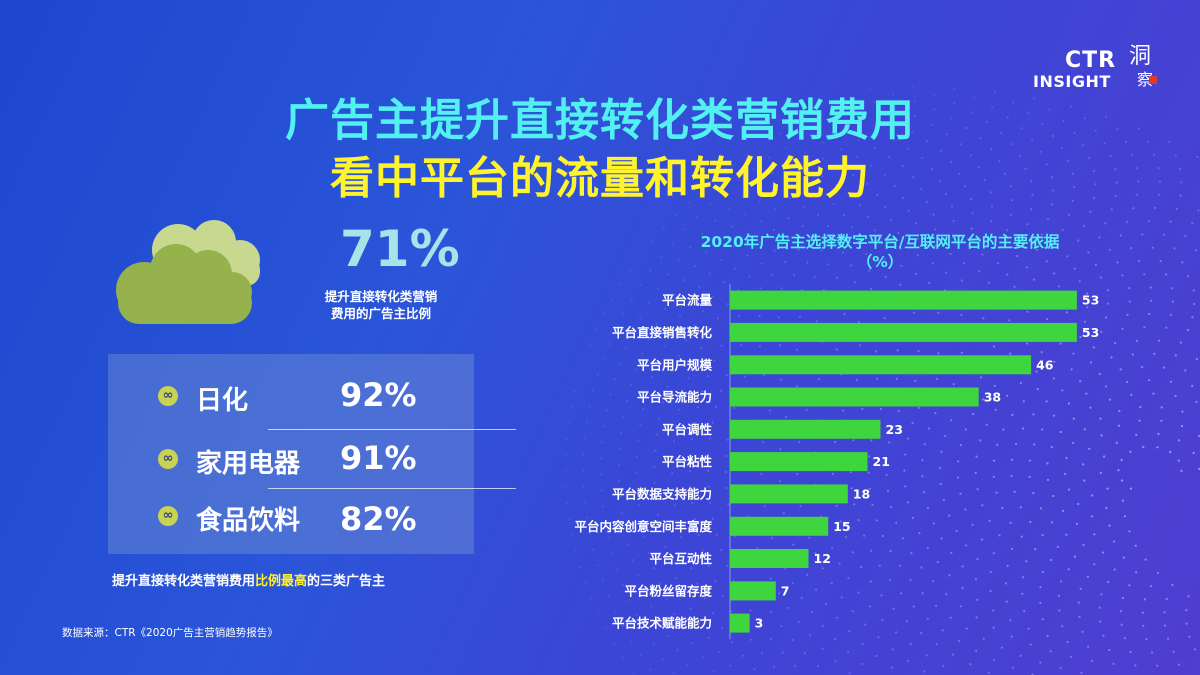  What do you see at coordinates (600, 178) in the screenshot?
I see `page-title-line2: 看中平台的流量和转化能力` at bounding box center [600, 178].